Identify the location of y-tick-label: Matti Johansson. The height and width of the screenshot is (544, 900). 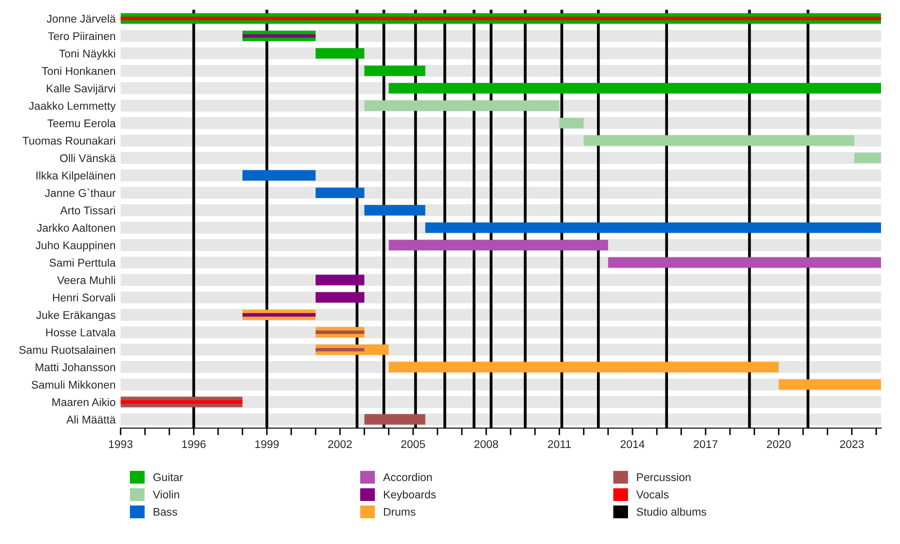
(76, 367).